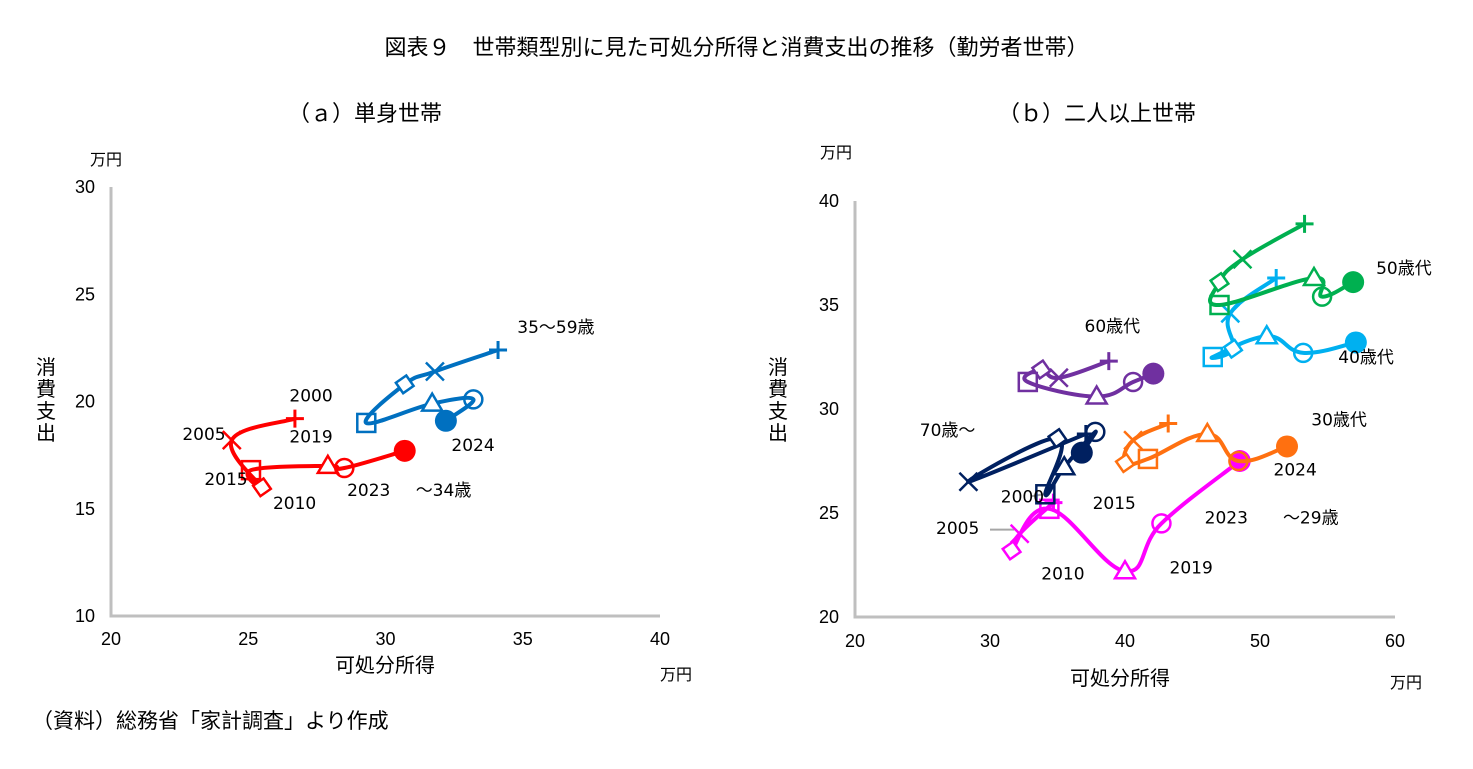 The image size is (1473, 769). What do you see at coordinates (1339, 421) in the screenshot?
I see `data-annotation: 30歳代` at bounding box center [1339, 421].